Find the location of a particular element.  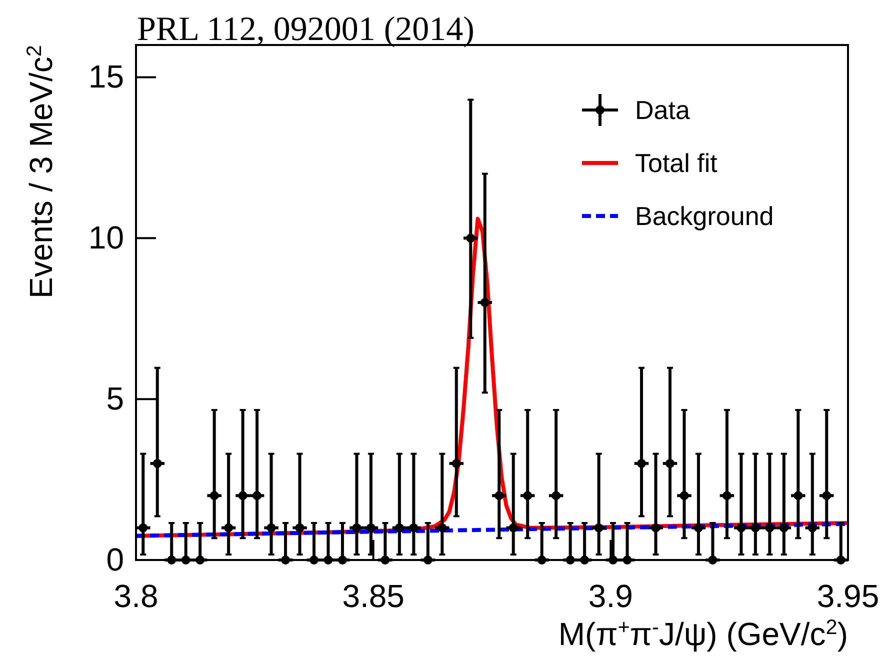

x-tick-label: 3.95 is located at coordinates (848, 596).